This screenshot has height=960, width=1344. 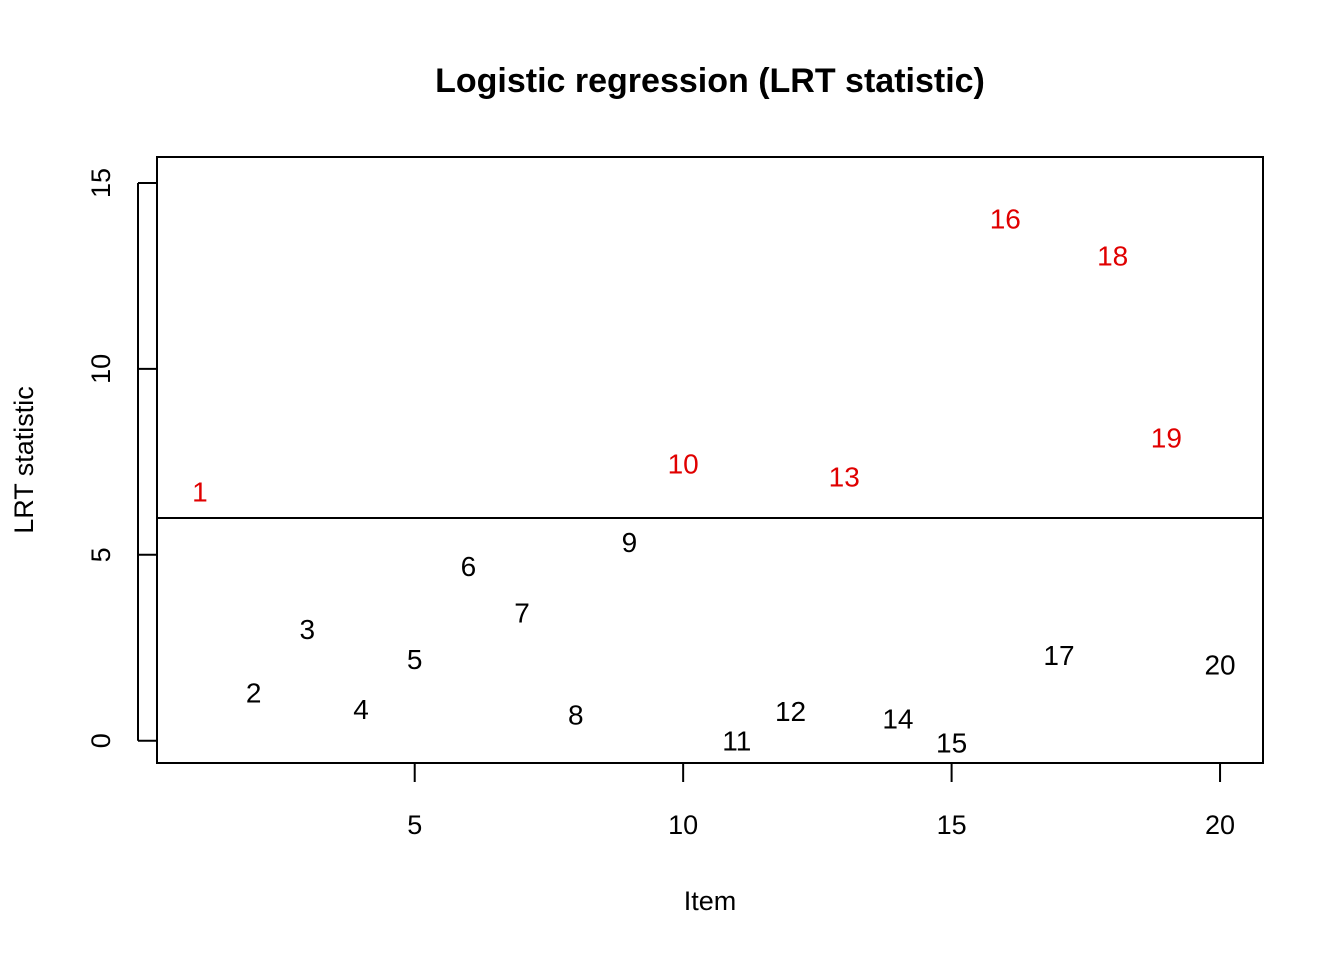 I want to click on y-tick-label: 15, so click(x=101, y=183).